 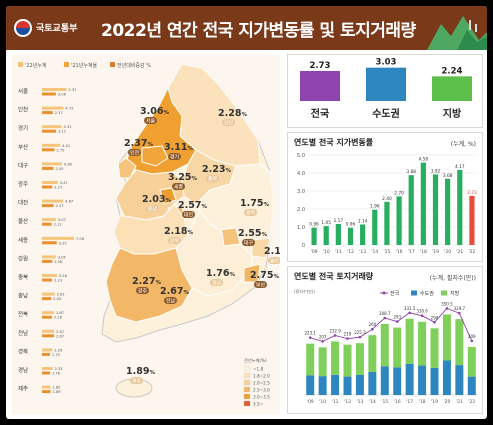 I want to click on row-value-current: 2.03, so click(x=57, y=299).